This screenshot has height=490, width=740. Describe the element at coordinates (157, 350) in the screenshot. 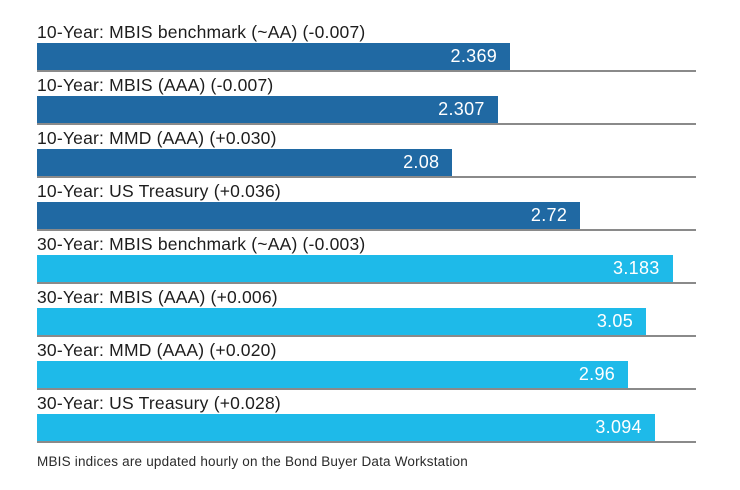

I see `bar-label: 30-Year: MMD (AAA) (+0.020)` at that location.